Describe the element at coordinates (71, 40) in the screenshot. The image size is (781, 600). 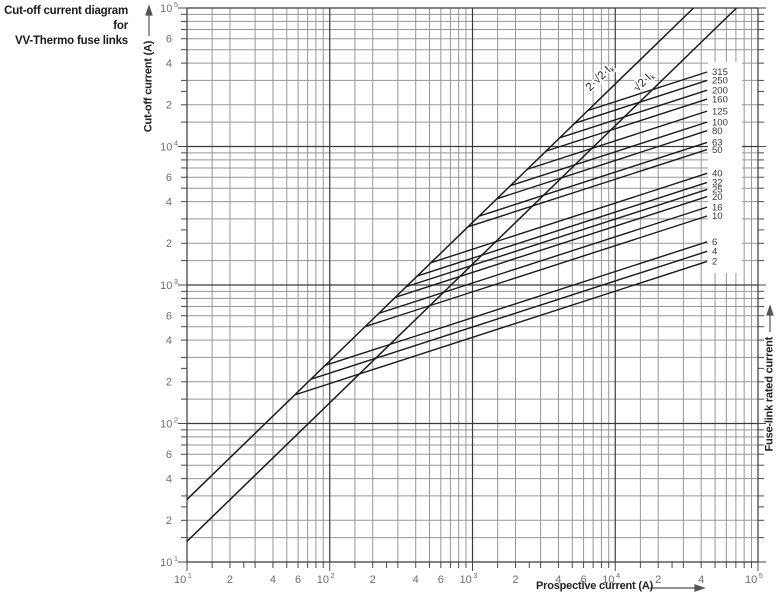
I see `chart-title-line2: VV-Thermo fuse links` at that location.